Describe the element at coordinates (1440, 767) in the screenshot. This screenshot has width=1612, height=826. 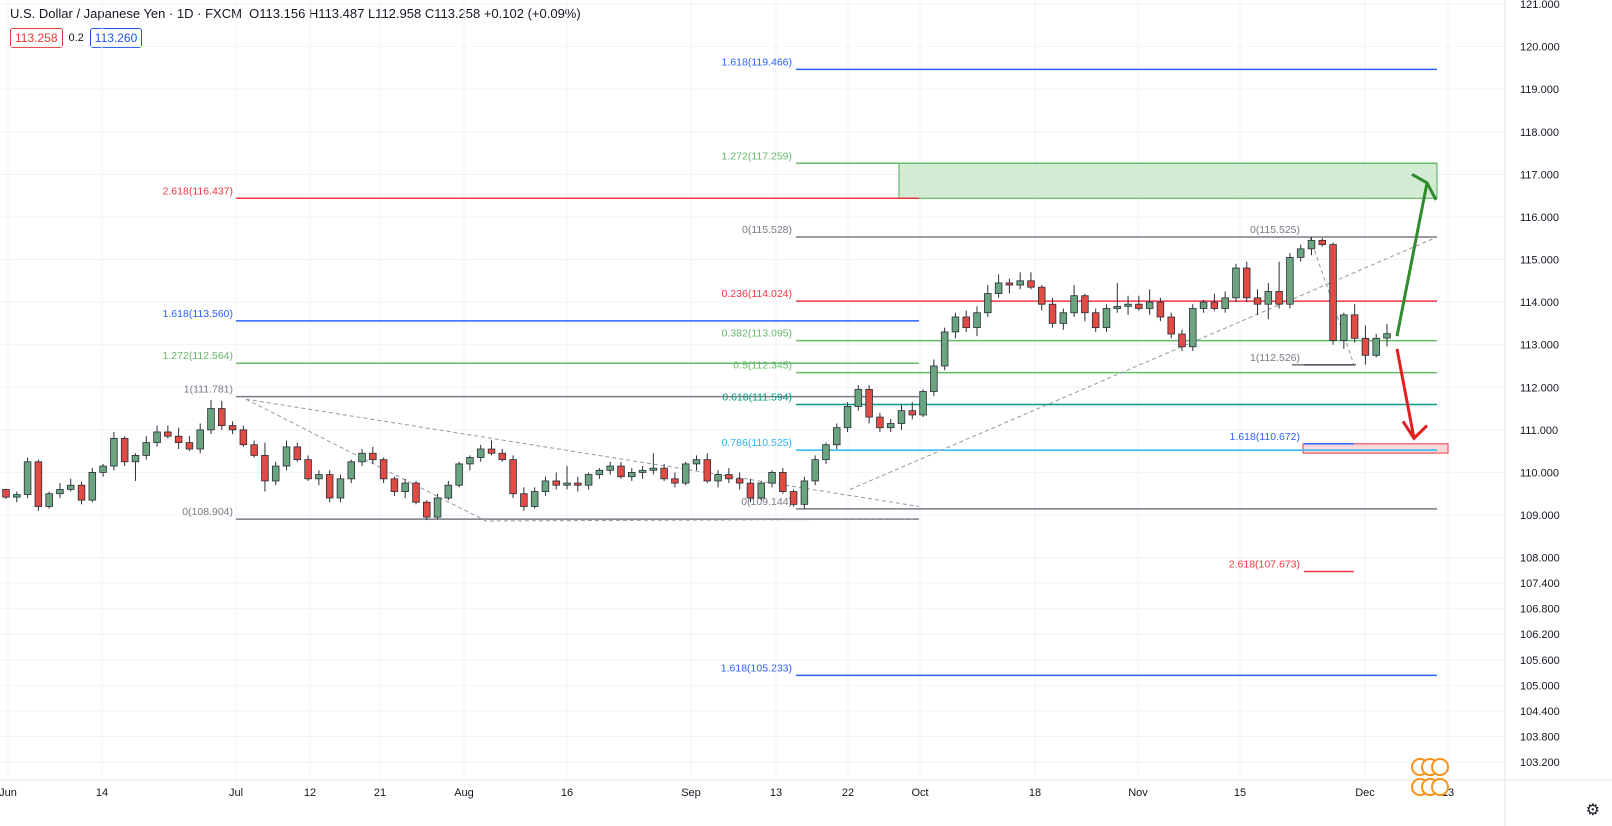
I see `event-flag-icon` at that location.